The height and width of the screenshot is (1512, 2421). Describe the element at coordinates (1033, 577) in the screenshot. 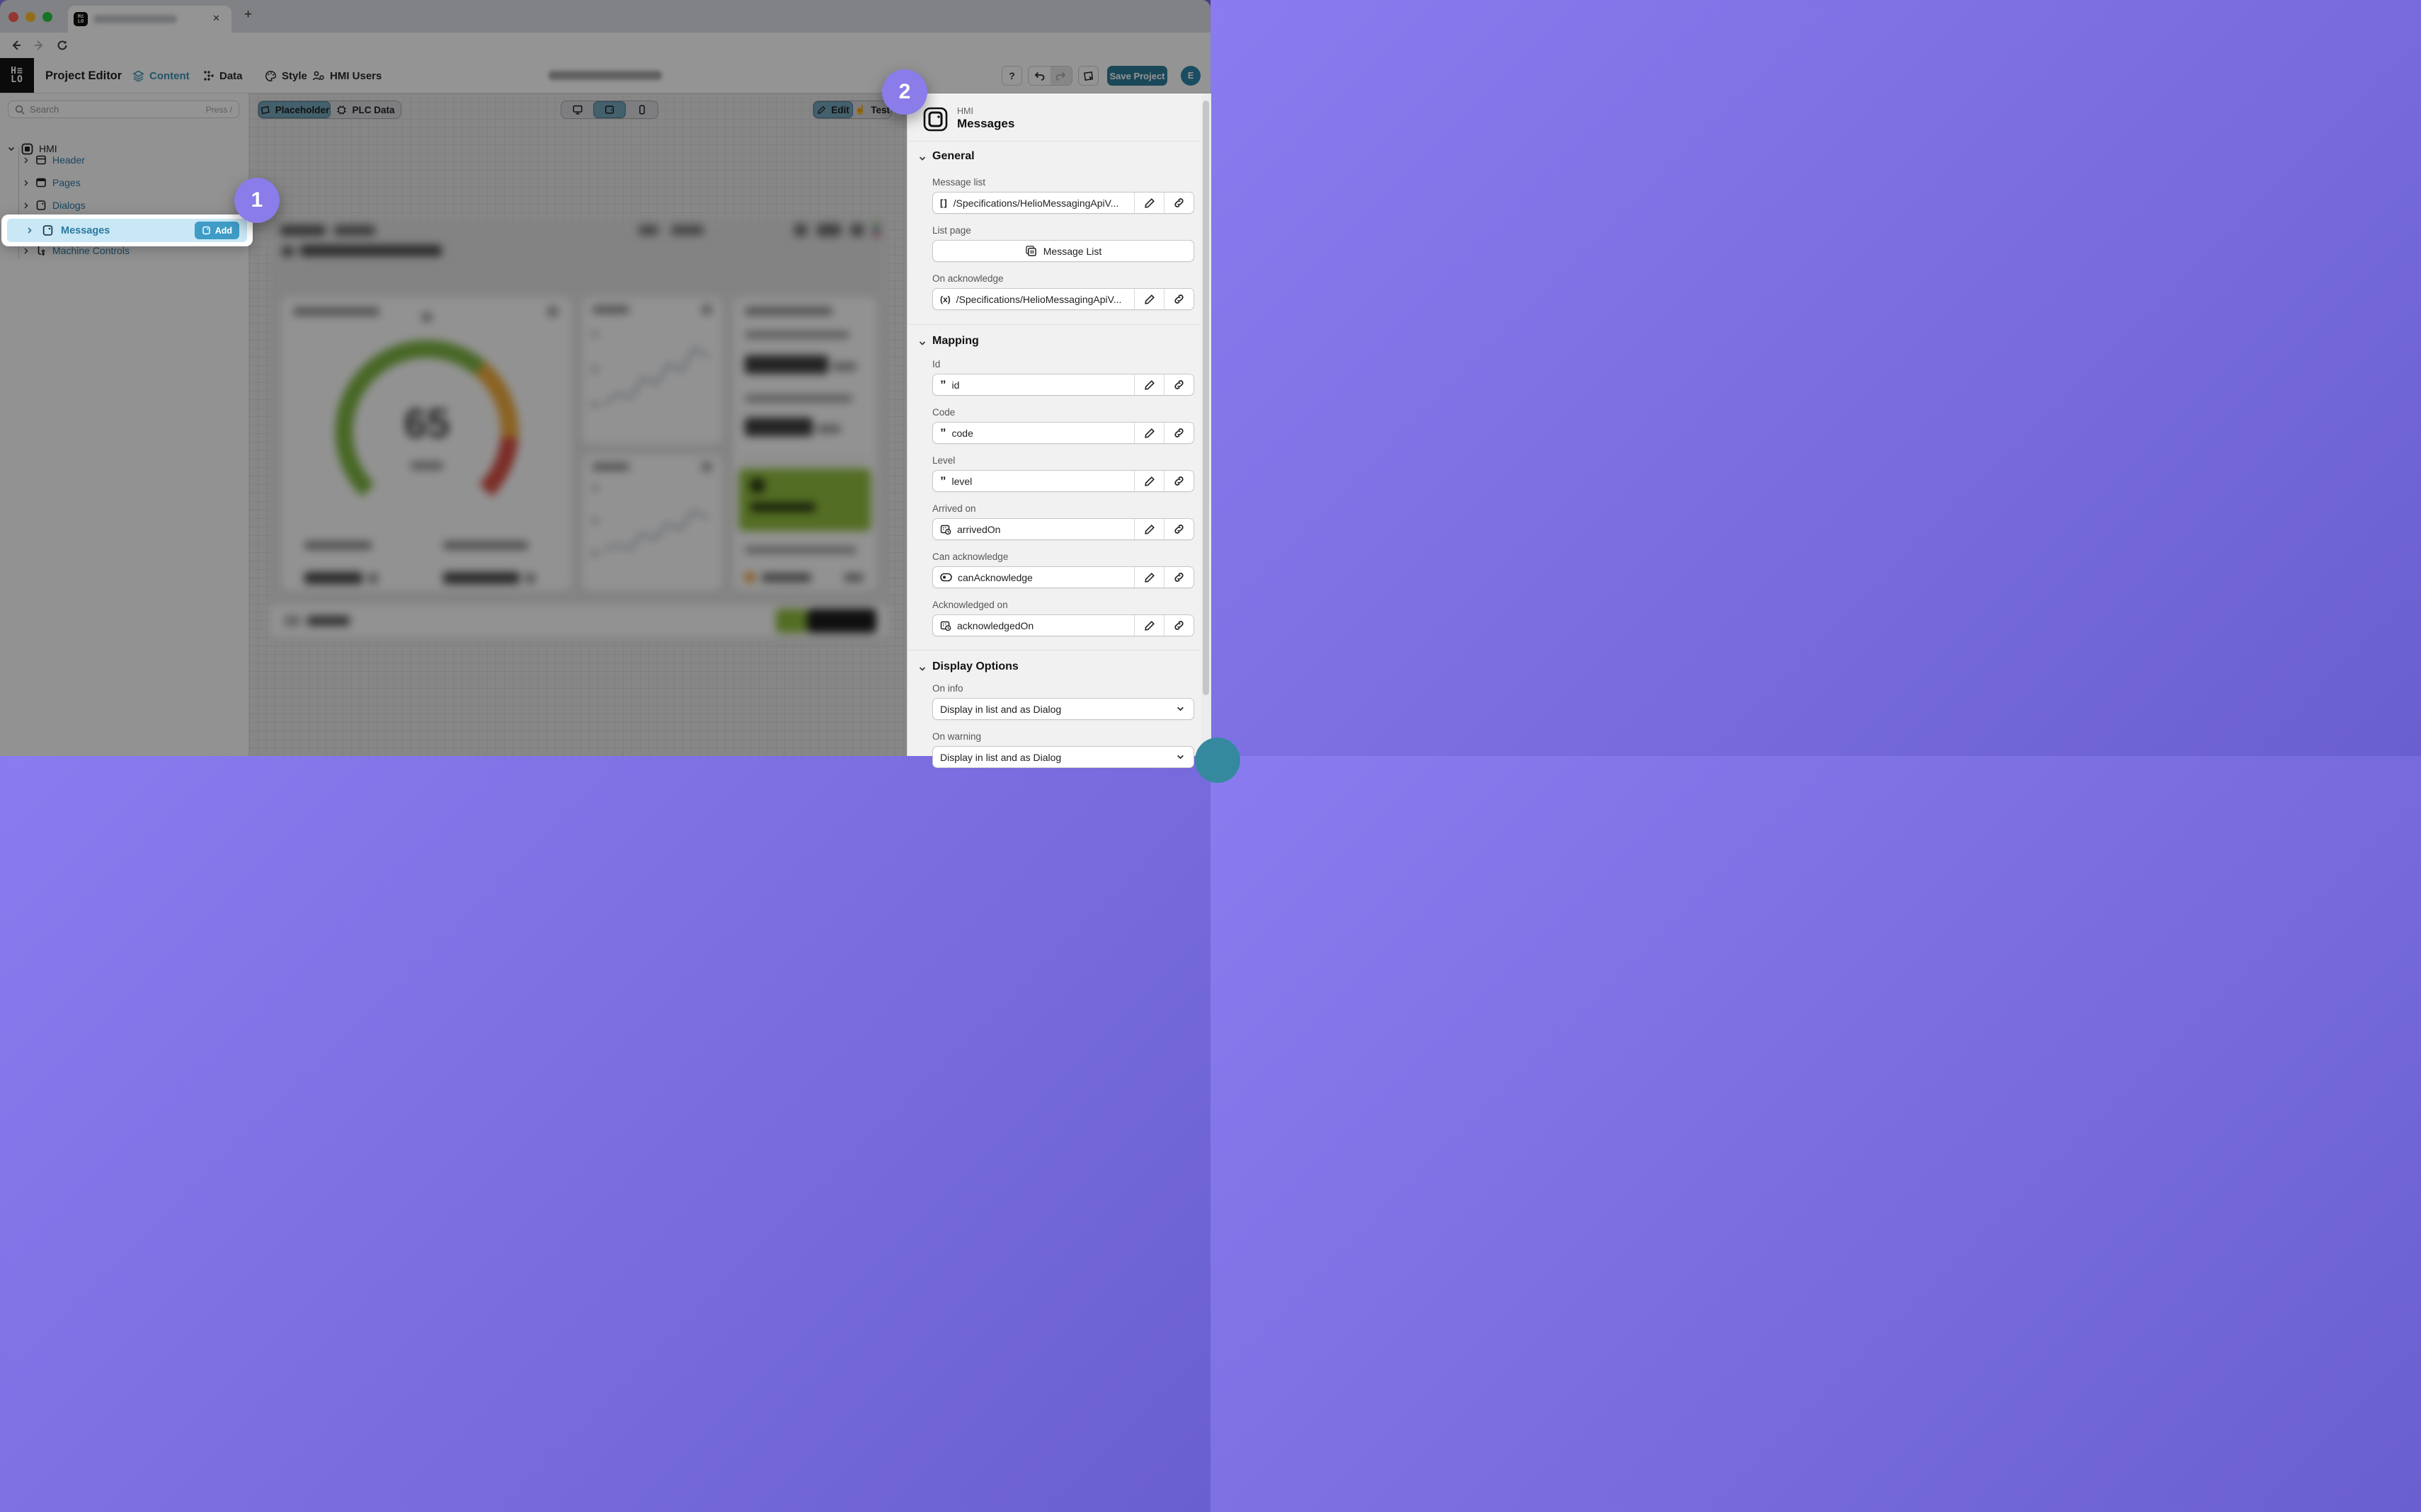

I see `can-acknowledge-input: canAcknowledge` at that location.